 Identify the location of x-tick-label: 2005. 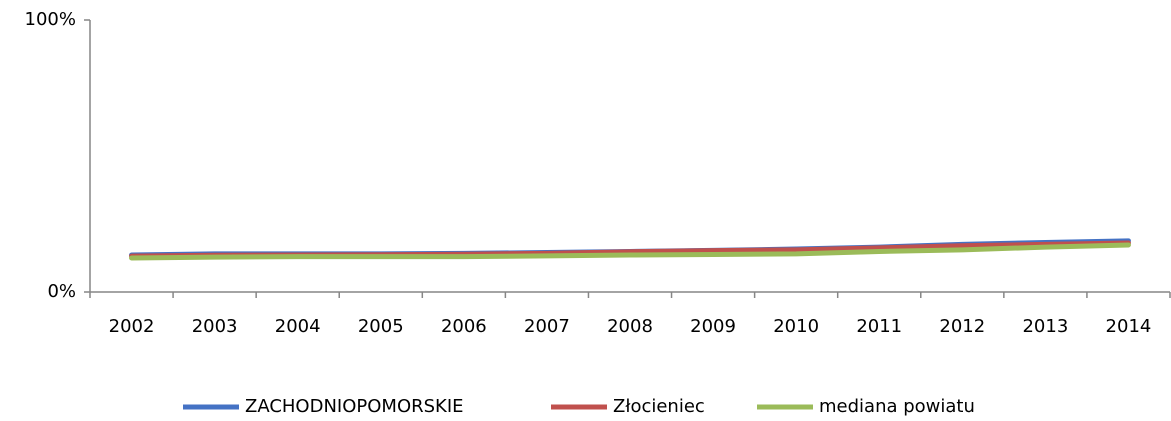
(381, 326).